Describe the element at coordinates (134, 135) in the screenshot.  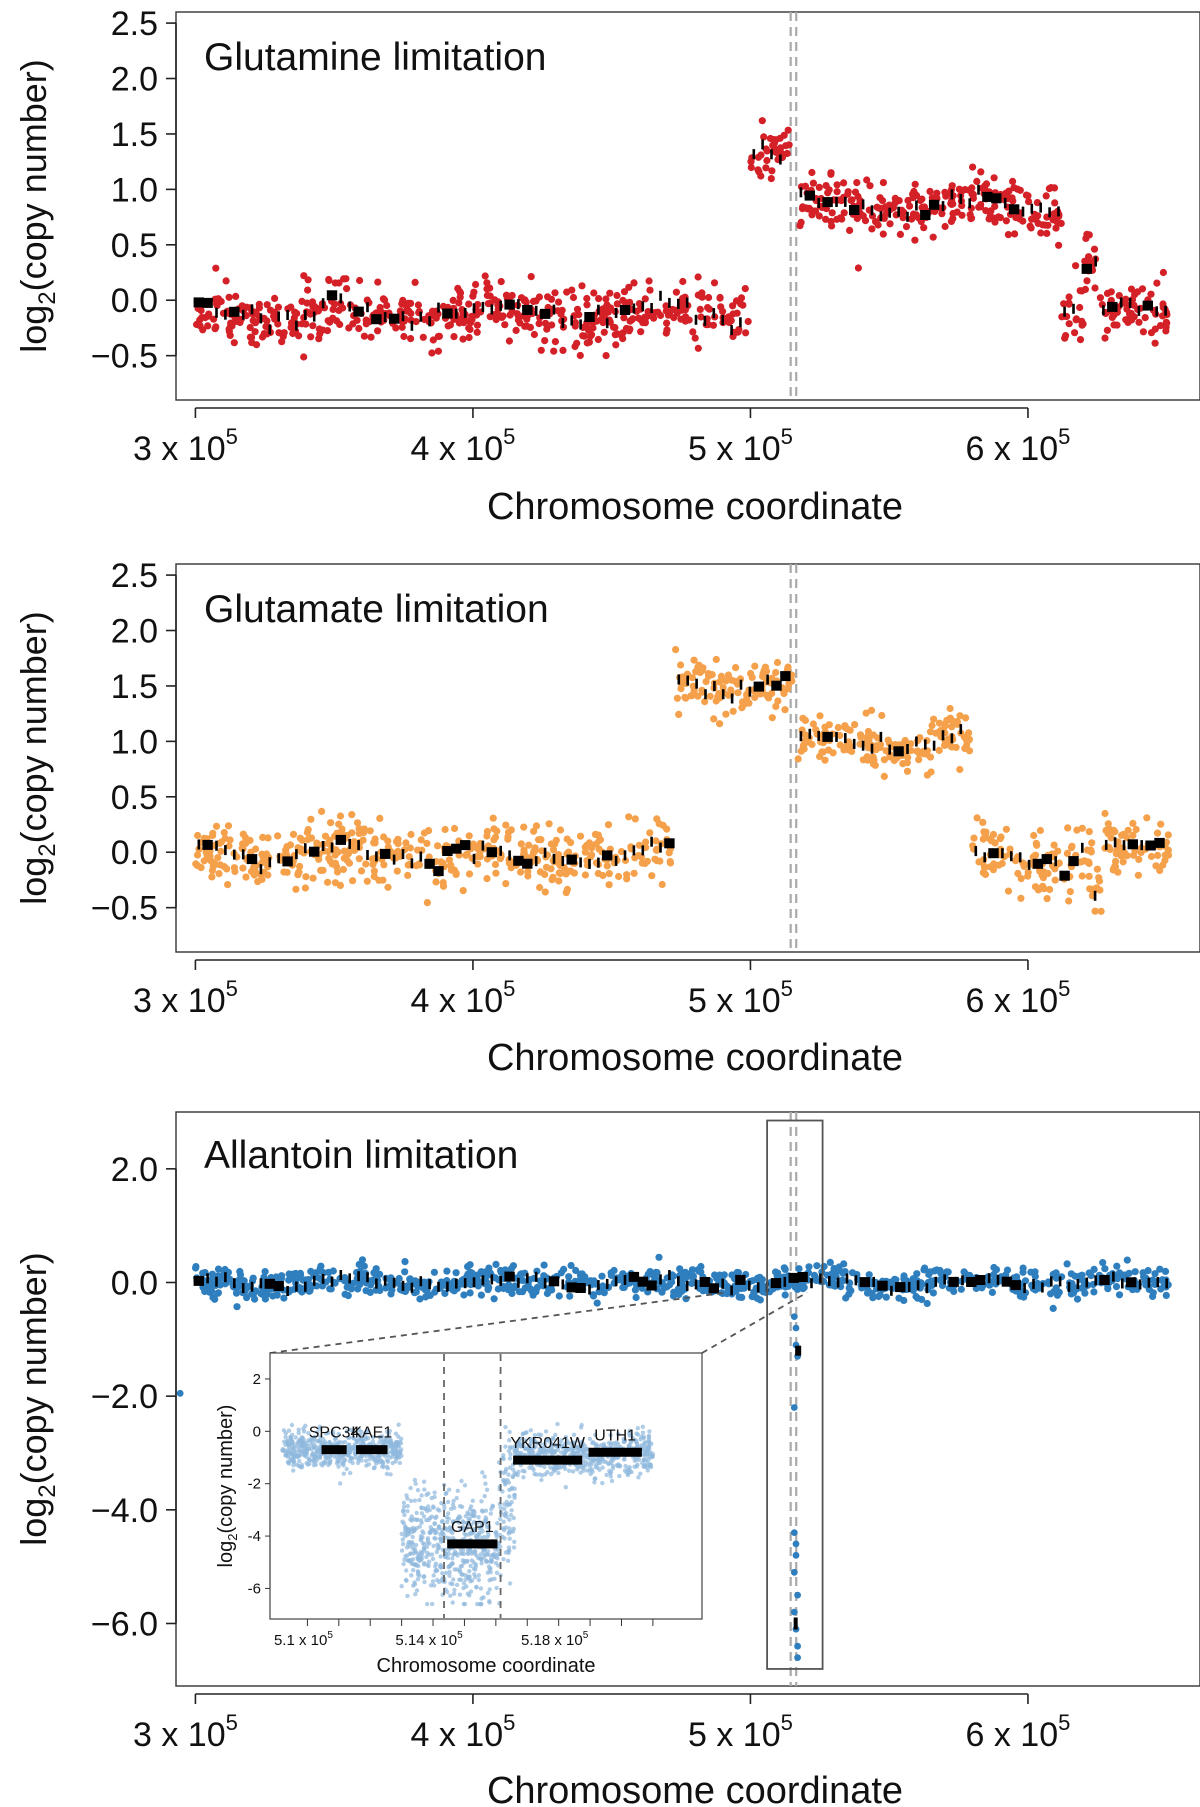
I see `y-tick-label: 1.5` at that location.